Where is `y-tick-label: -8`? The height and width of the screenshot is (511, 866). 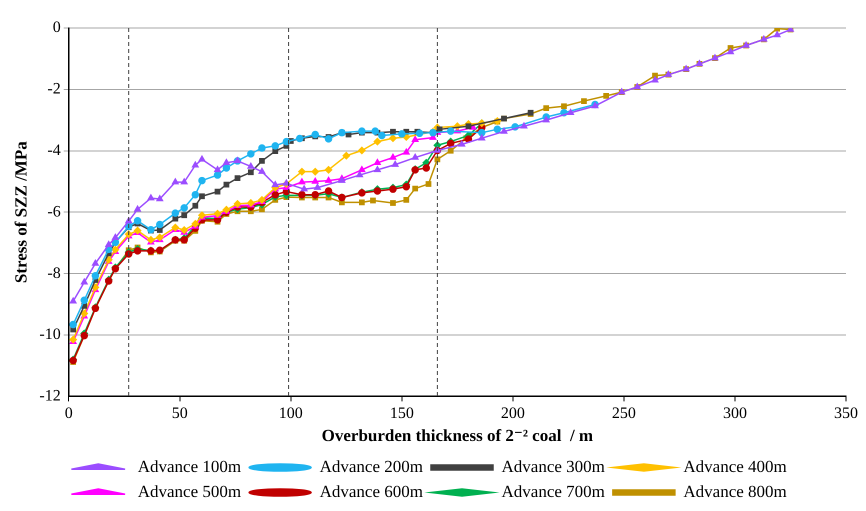
y-tick-label: -8 is located at coordinates (54, 273).